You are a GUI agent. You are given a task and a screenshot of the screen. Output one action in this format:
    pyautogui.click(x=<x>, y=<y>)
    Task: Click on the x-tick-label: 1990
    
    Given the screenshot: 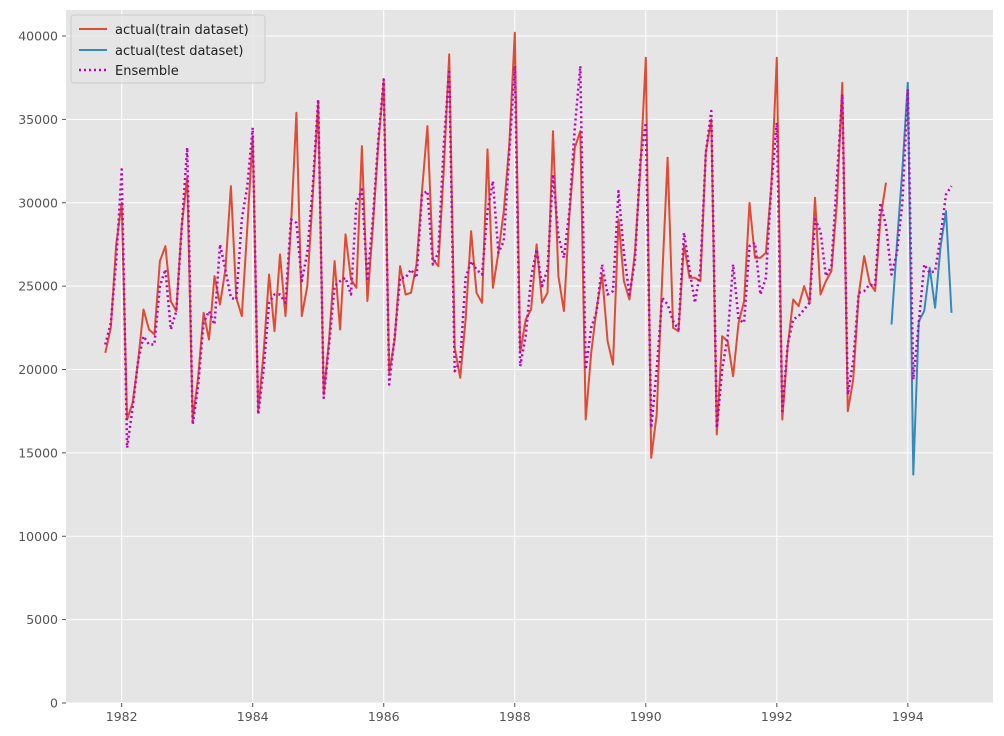 What is the action you would take?
    pyautogui.click(x=646, y=716)
    